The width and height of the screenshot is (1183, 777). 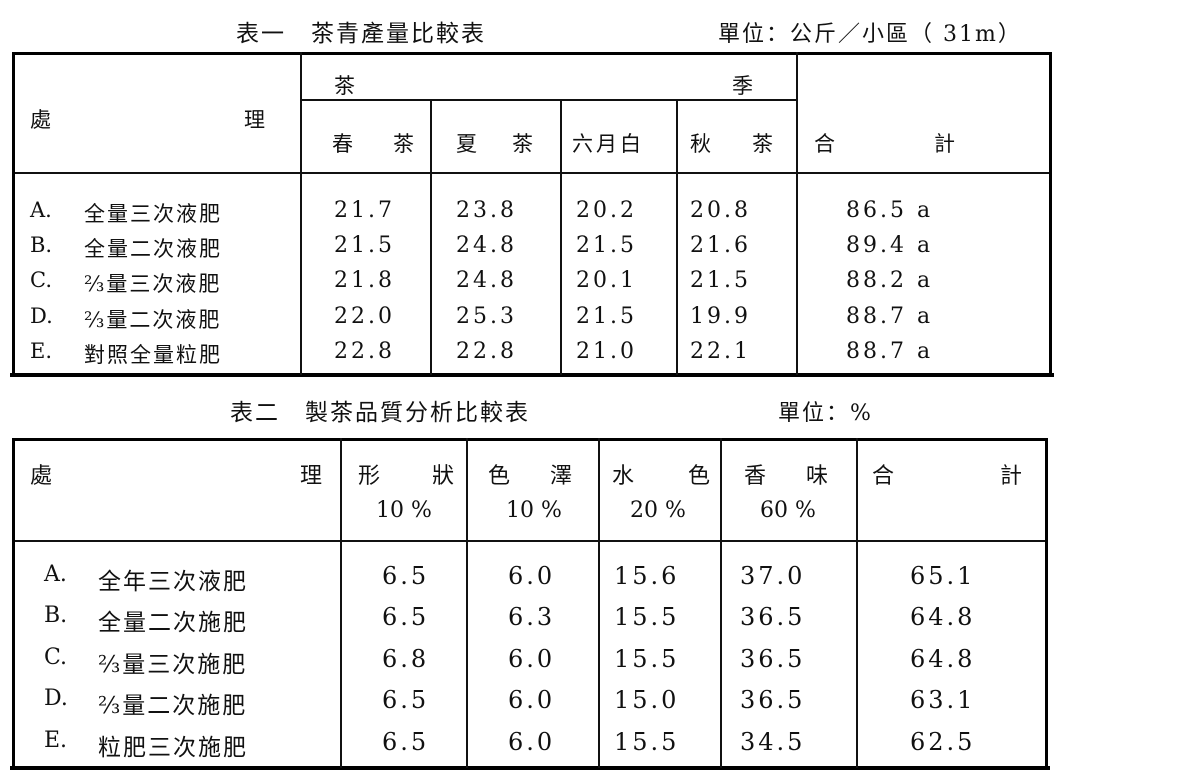 I want to click on table1-header-autumn-b: 茶, so click(x=762, y=144).